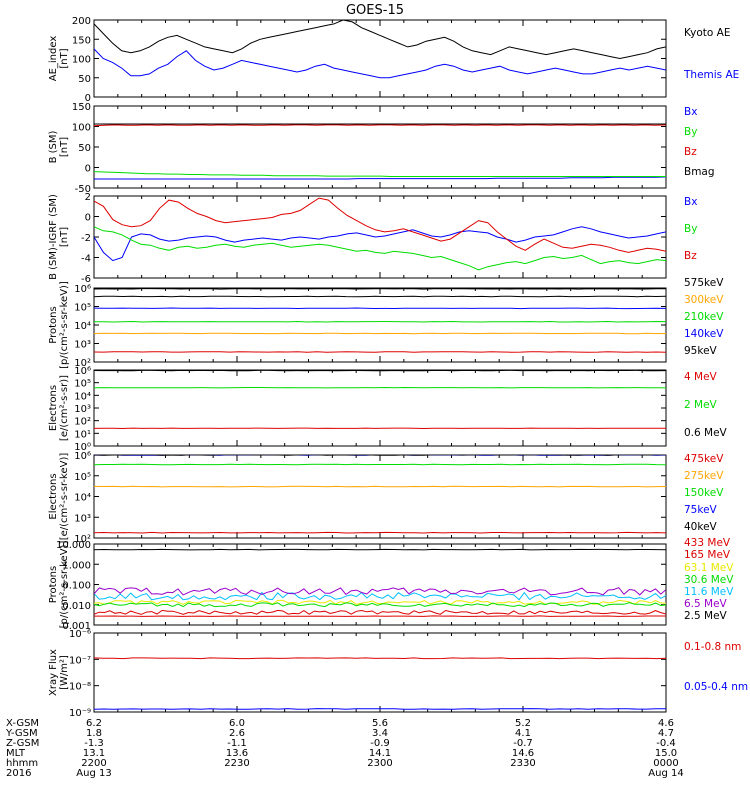 The height and width of the screenshot is (800, 750). Describe the element at coordinates (380, 549) in the screenshot. I see `series-line-2-5-mev` at that location.